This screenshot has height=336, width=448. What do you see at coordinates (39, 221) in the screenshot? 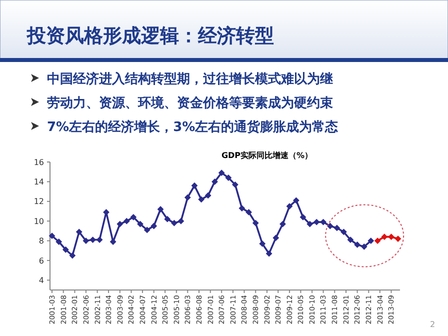
I see `y-tick-label: 10` at bounding box center [39, 221].